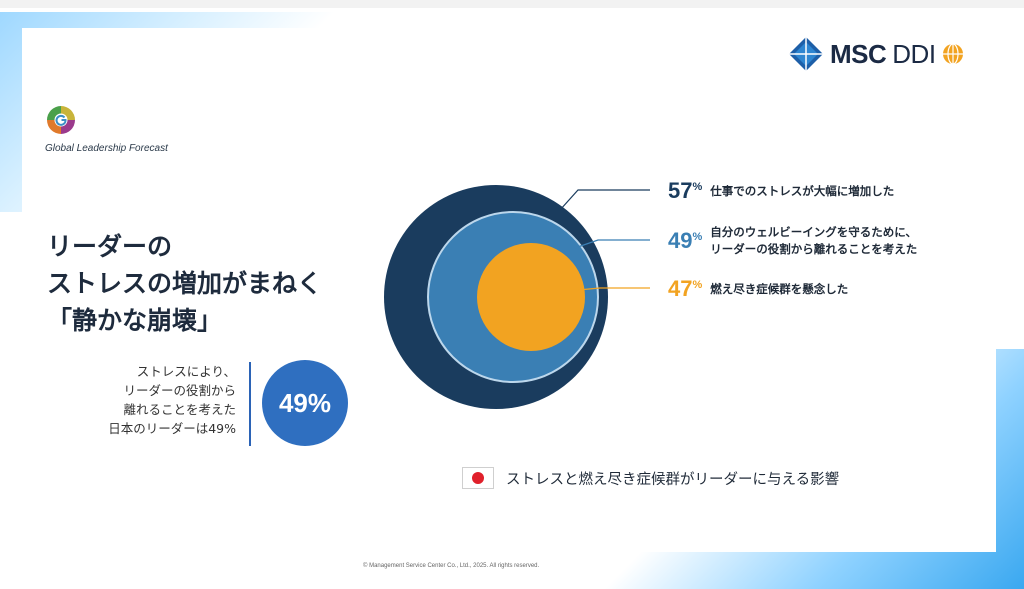 The height and width of the screenshot is (589, 1024). I want to click on forecast-label: Global Leadership Forecast, so click(106, 148).